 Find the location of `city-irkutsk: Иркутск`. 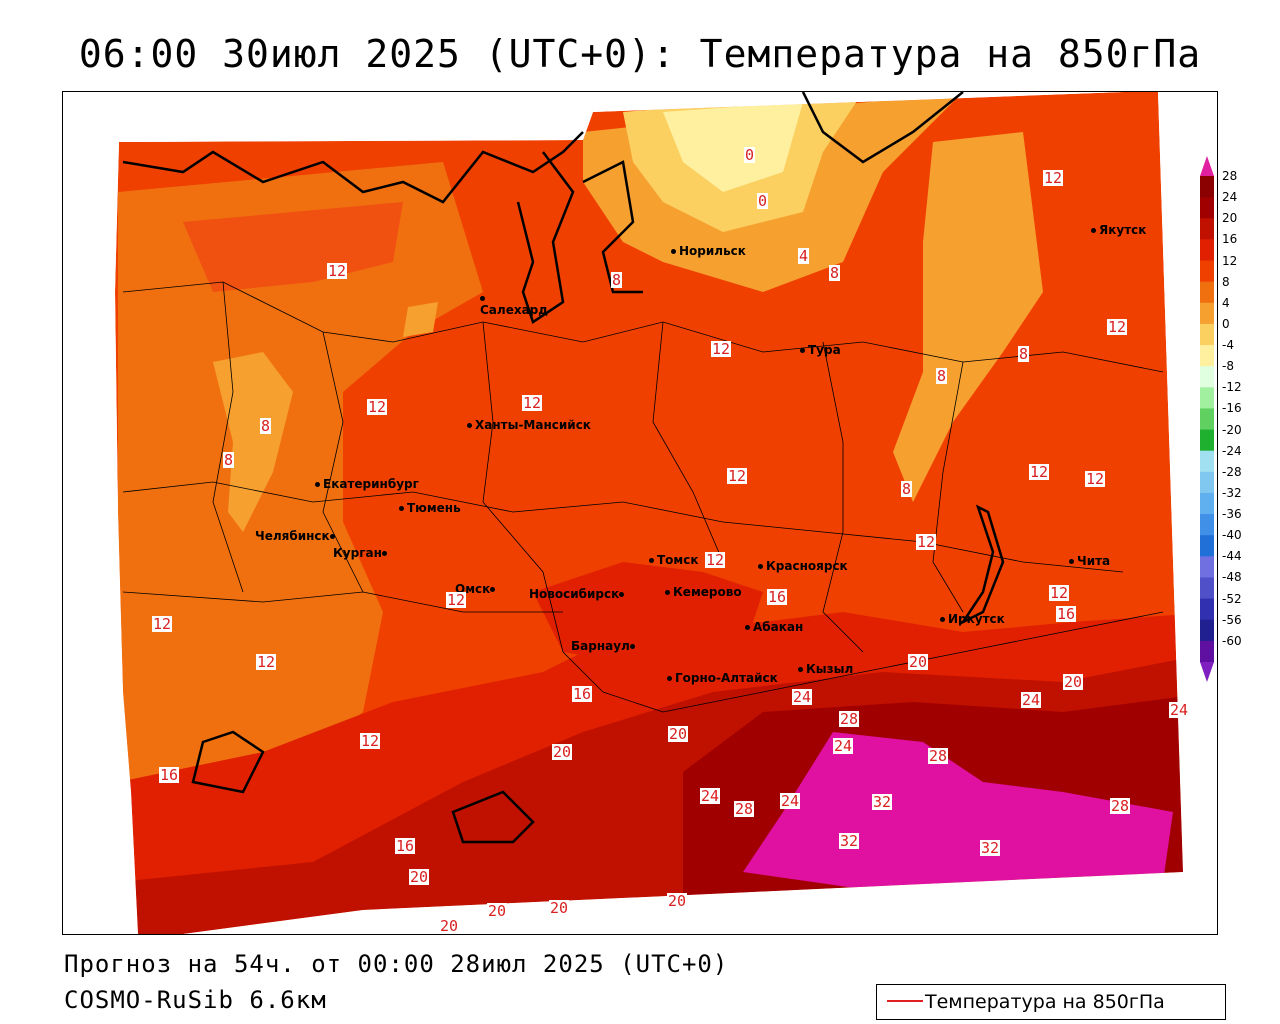

city-irkutsk: Иркутск is located at coordinates (972, 619).